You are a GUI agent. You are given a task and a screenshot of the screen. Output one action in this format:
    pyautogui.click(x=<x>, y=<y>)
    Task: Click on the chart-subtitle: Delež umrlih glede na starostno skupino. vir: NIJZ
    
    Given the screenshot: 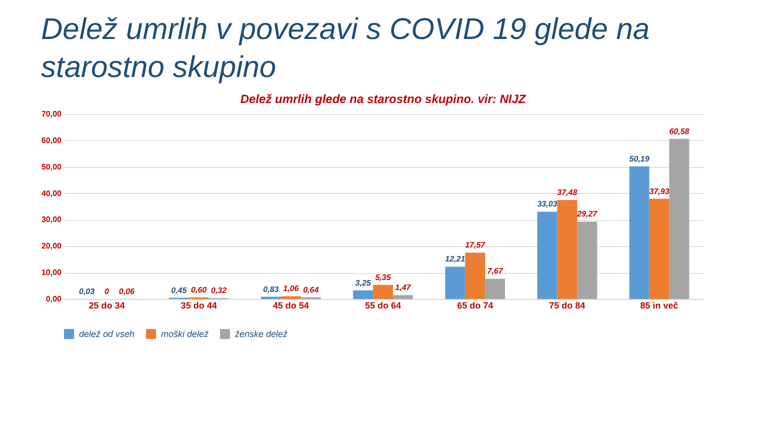 What is the action you would take?
    pyautogui.click(x=383, y=99)
    